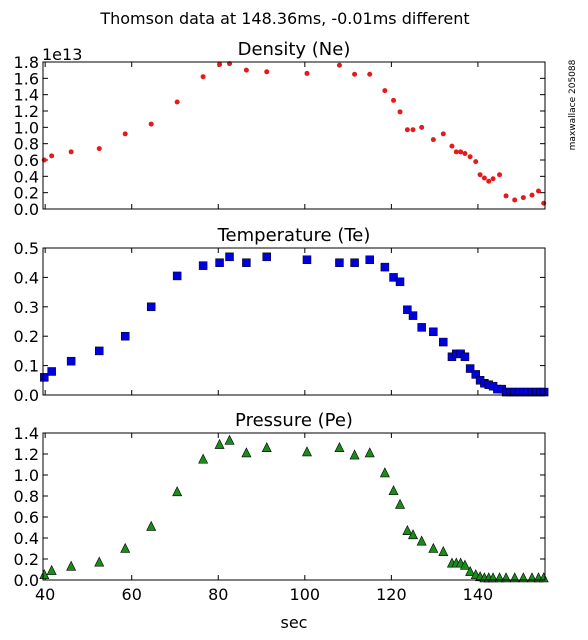 Image resolution: width=588 pixels, height=640 pixels. Describe the element at coordinates (26, 580) in the screenshot. I see `pressure-ytick-label: 0.0` at that location.